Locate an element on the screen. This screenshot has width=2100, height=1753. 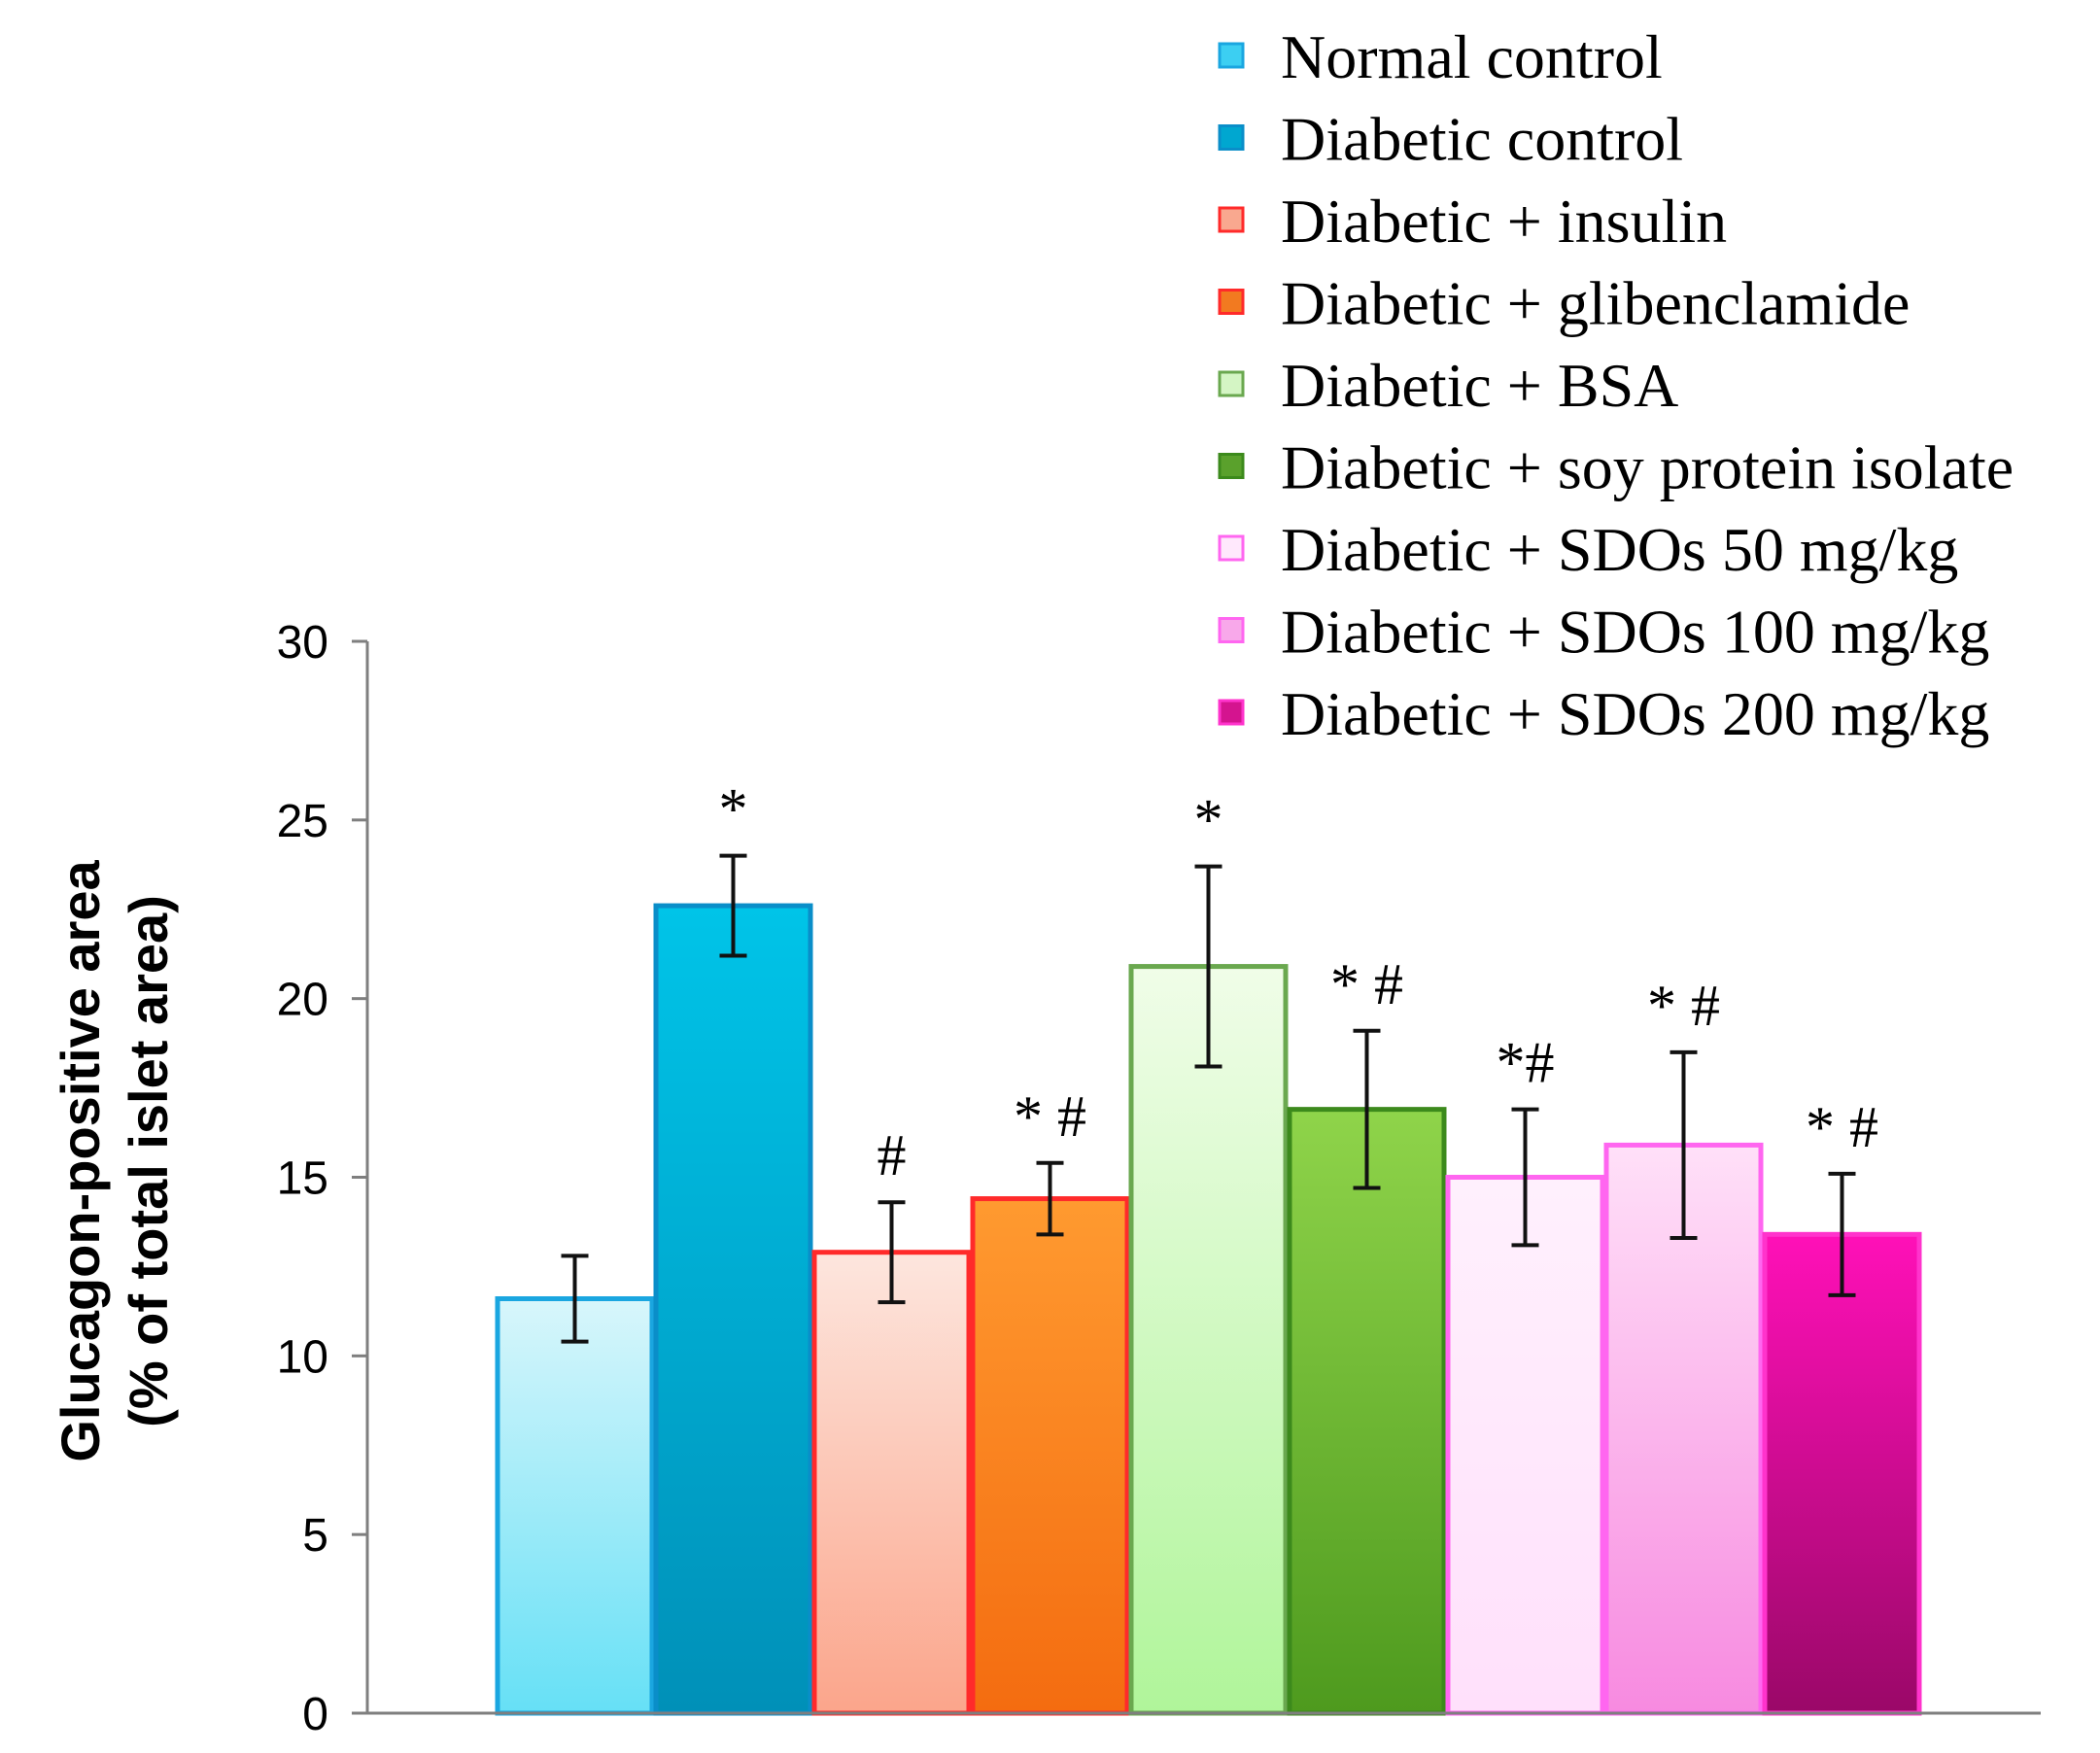
legend-item: Normal control is located at coordinates (1440, 56).